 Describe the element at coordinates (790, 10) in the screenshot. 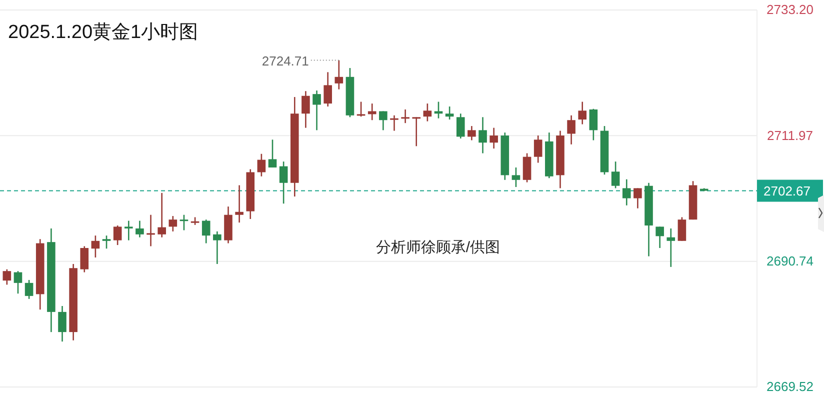

I see `y-tick-label: 2733.20` at that location.